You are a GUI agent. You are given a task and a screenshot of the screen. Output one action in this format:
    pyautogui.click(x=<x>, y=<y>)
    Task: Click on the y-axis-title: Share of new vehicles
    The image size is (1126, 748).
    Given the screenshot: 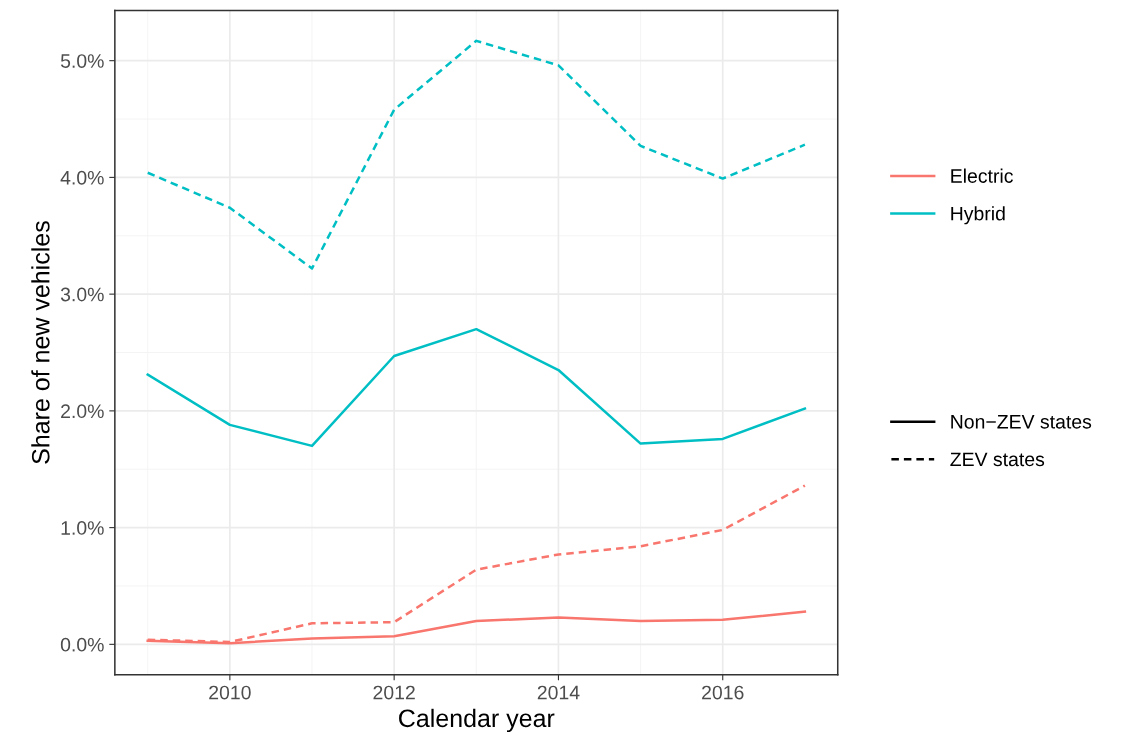 What is the action you would take?
    pyautogui.click(x=40, y=342)
    